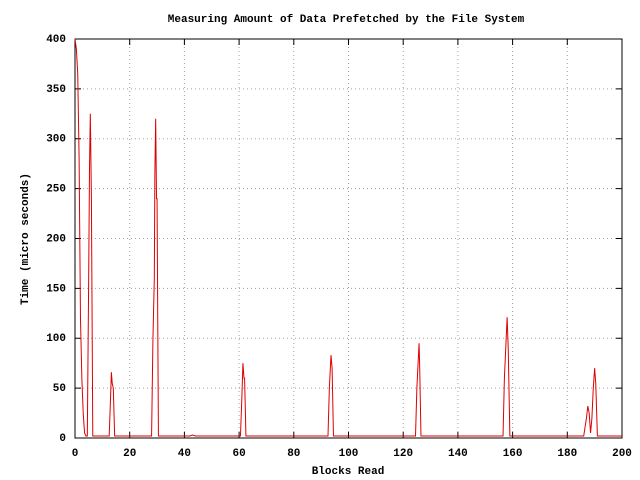  Describe the element at coordinates (56, 40) in the screenshot. I see `y-tick-label: 400` at that location.